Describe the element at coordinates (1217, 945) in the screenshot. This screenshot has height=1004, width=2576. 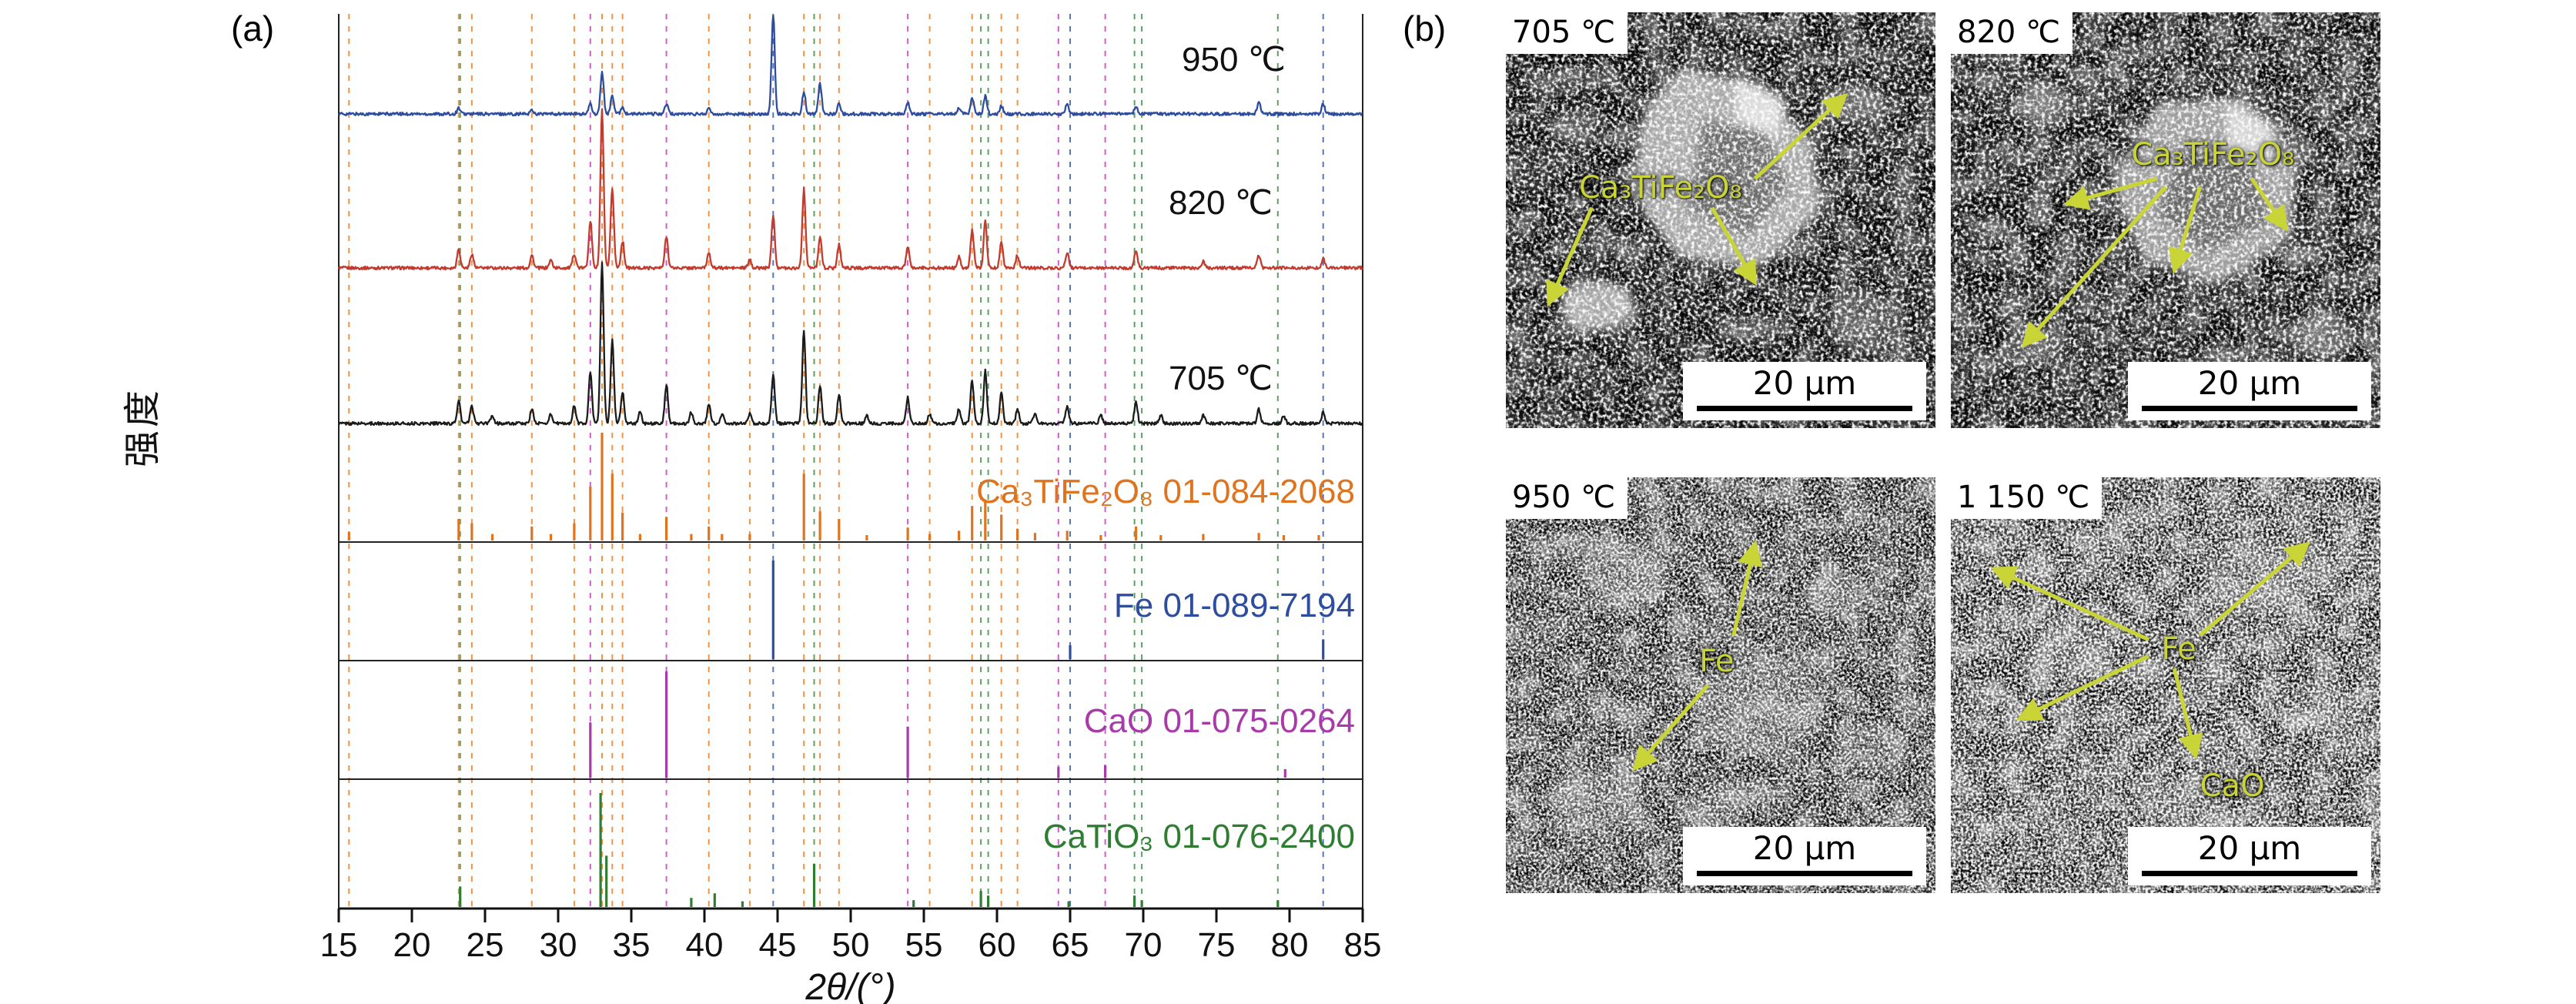
I see `x-tick-label: 75` at that location.